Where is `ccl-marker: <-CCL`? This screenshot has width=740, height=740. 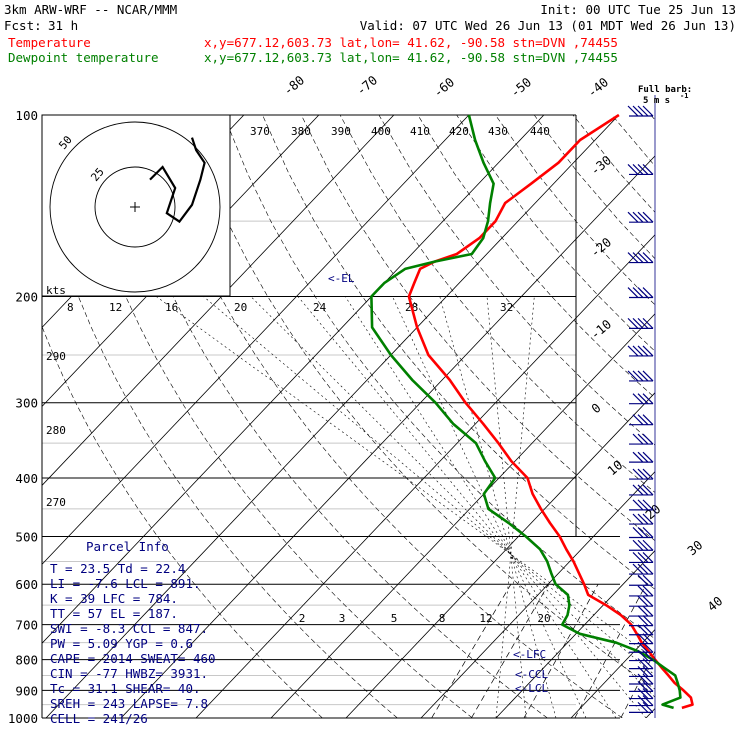 ccl-marker: <-CCL is located at coordinates (531, 674).